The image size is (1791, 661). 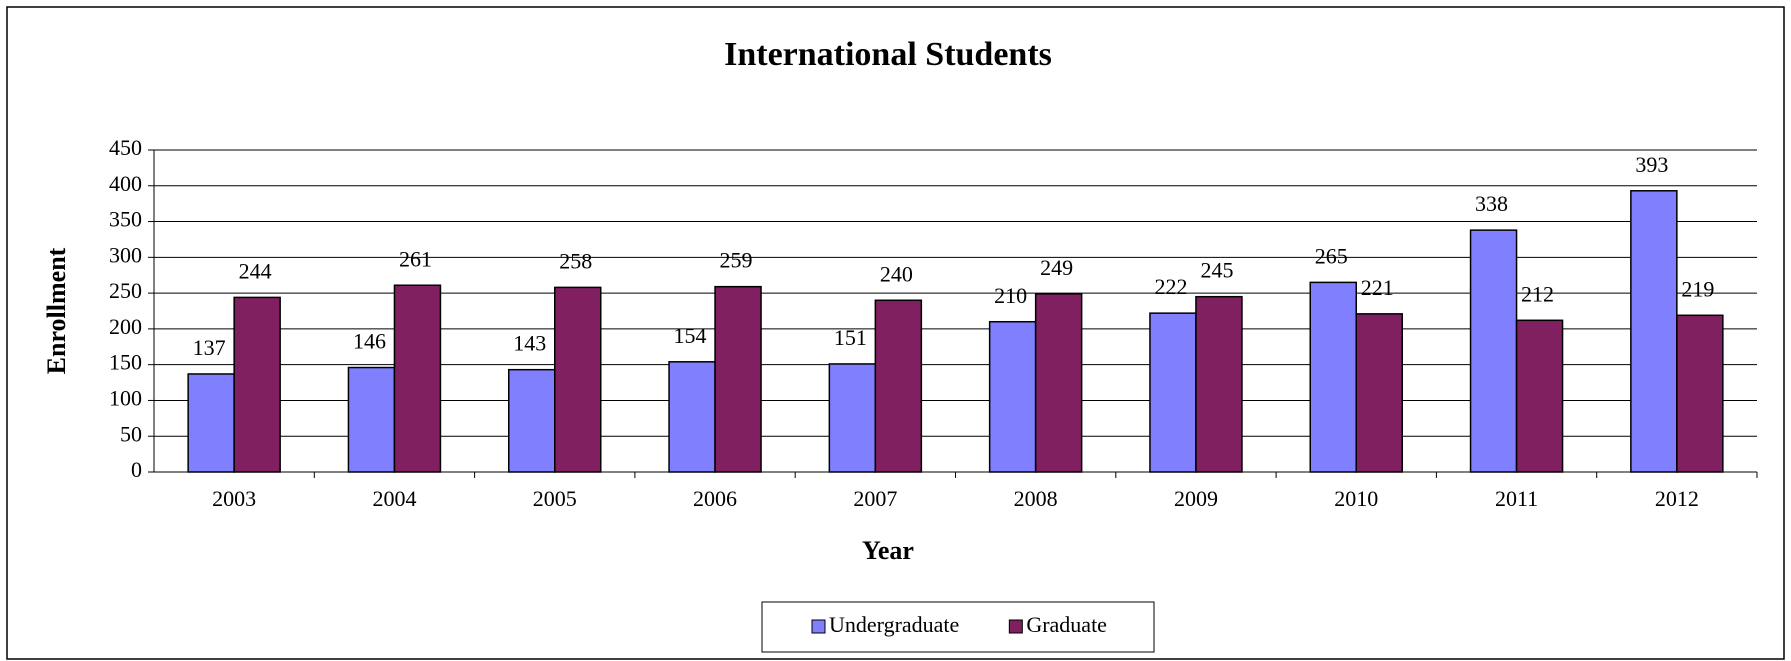 I want to click on data-label: 137, so click(x=209, y=347).